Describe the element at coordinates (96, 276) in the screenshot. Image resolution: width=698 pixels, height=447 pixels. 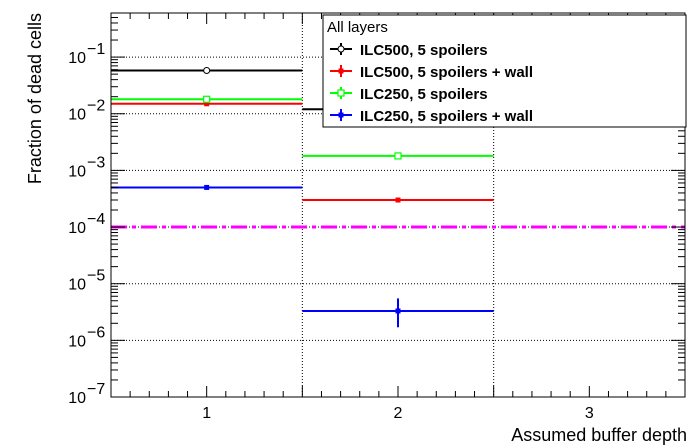
I see `y-tick-label-exp-2: −5` at that location.